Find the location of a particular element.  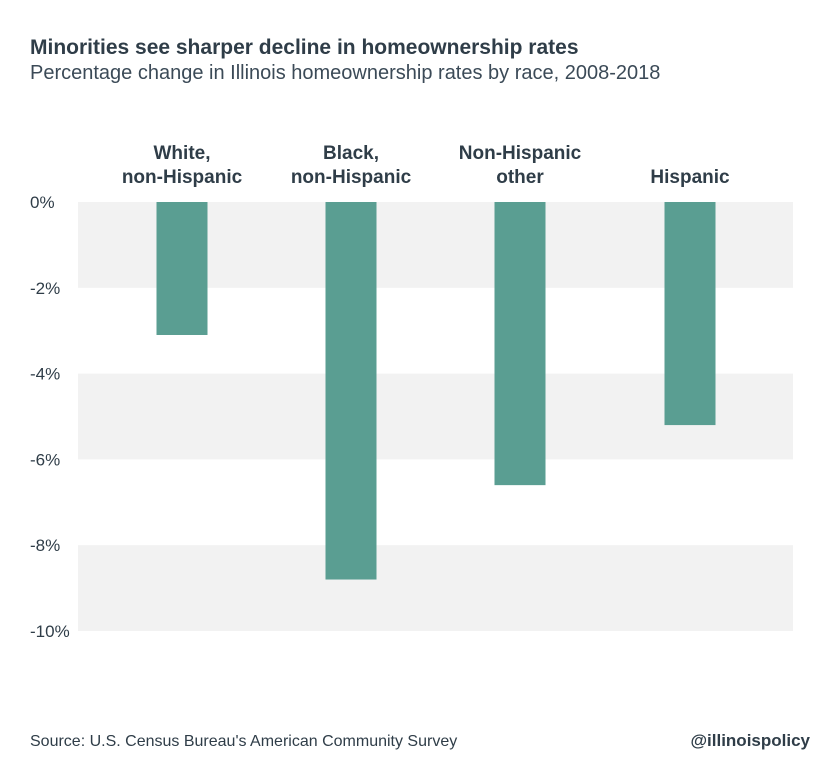

y-tick-label: -8% is located at coordinates (45, 545).